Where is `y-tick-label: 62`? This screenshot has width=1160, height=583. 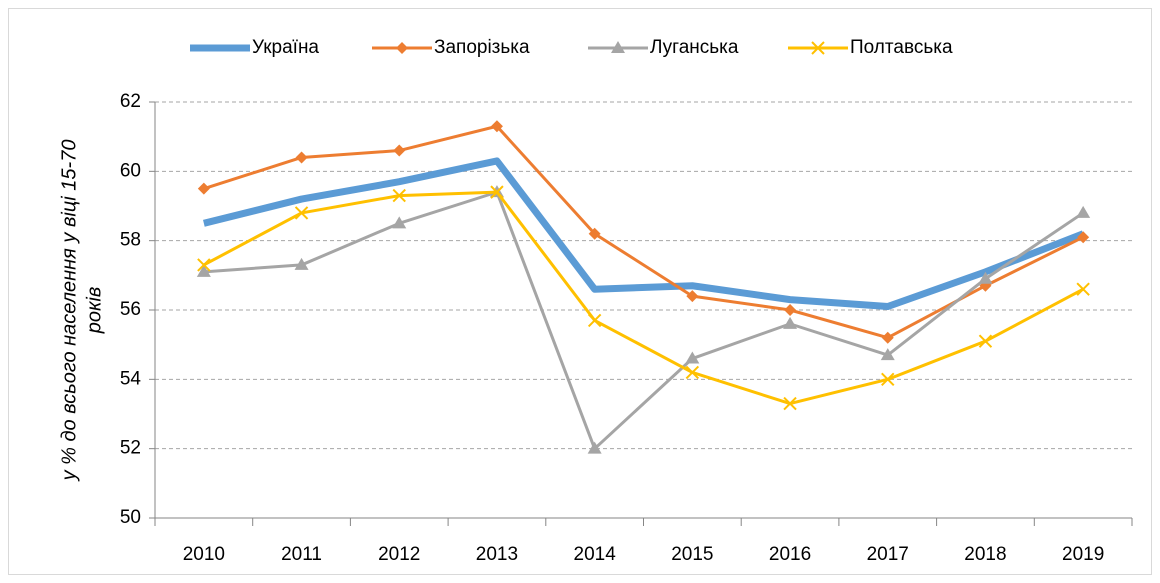 y-tick-label: 62 is located at coordinates (130, 101).